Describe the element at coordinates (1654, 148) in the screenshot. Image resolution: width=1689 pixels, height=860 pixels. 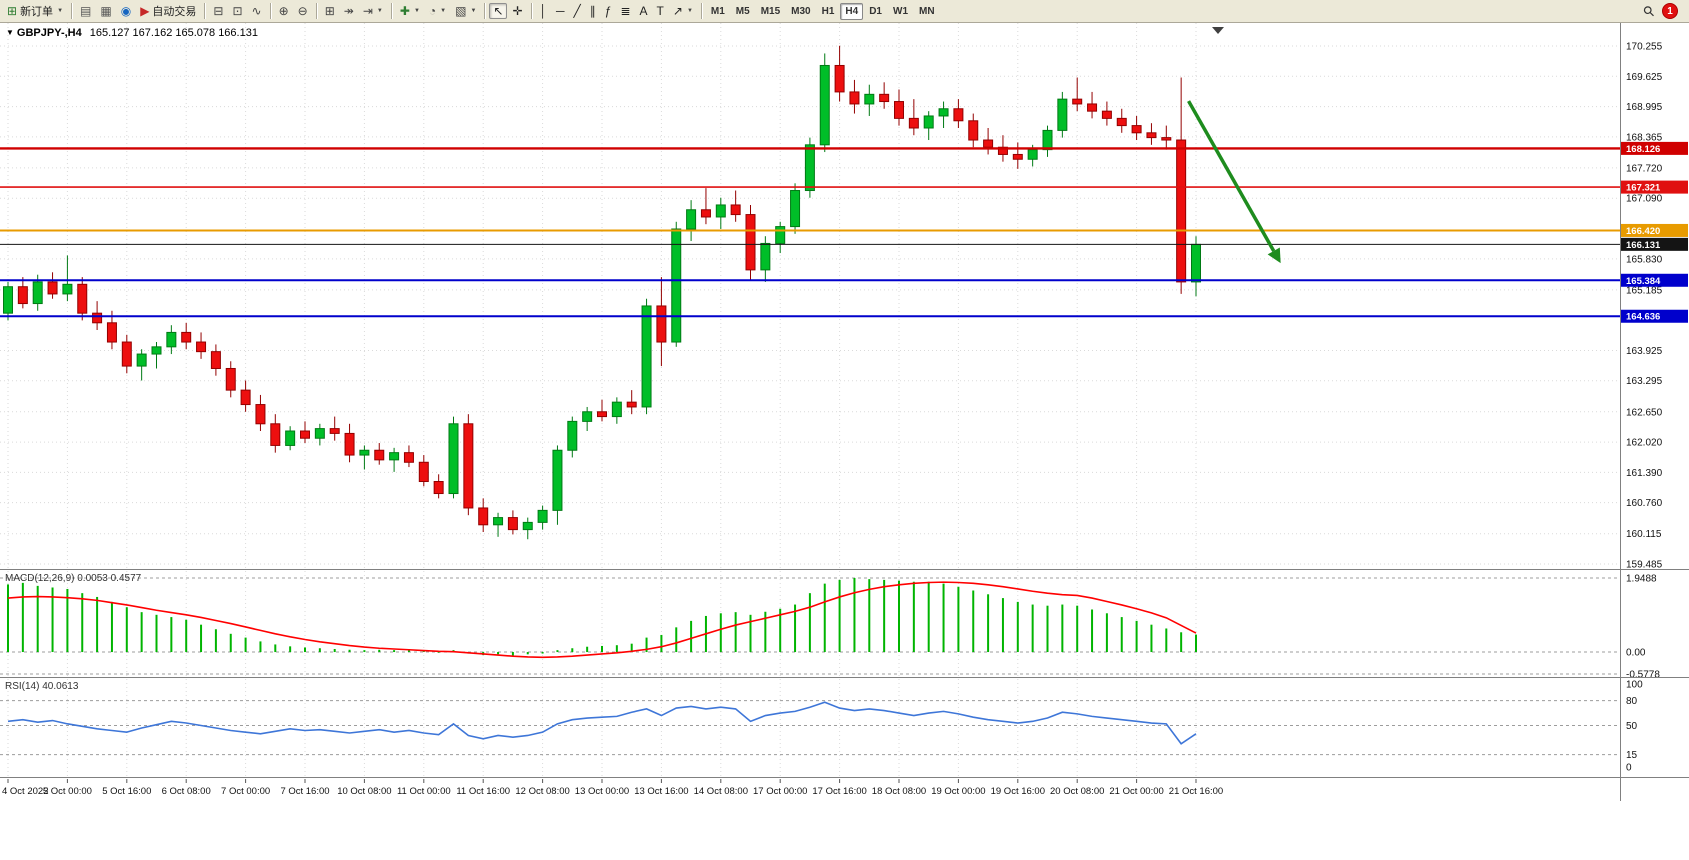
I see `price-tag-168.126` at that location.